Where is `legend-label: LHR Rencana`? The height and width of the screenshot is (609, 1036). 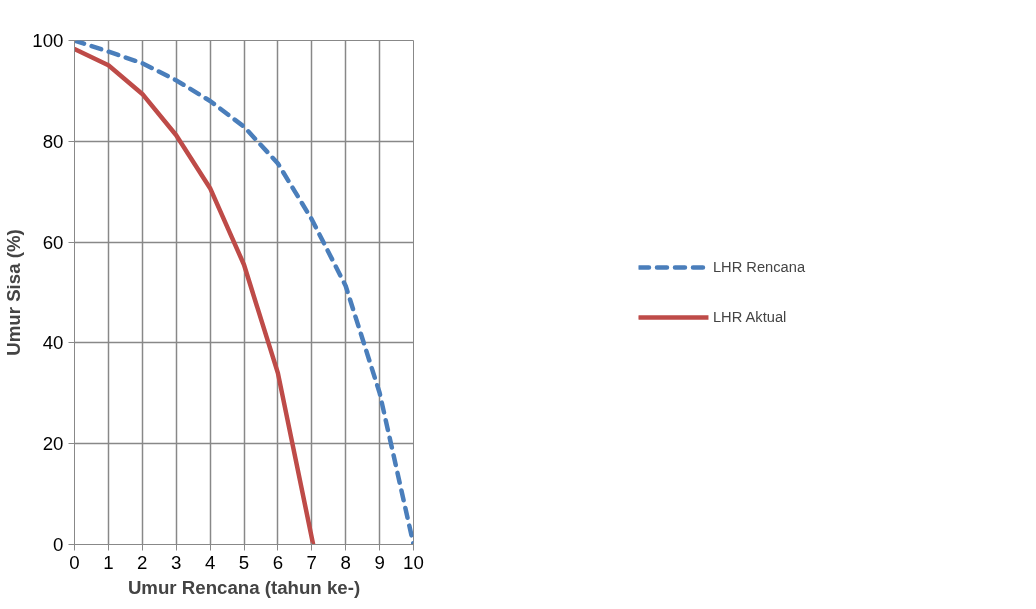 legend-label: LHR Rencana is located at coordinates (759, 267).